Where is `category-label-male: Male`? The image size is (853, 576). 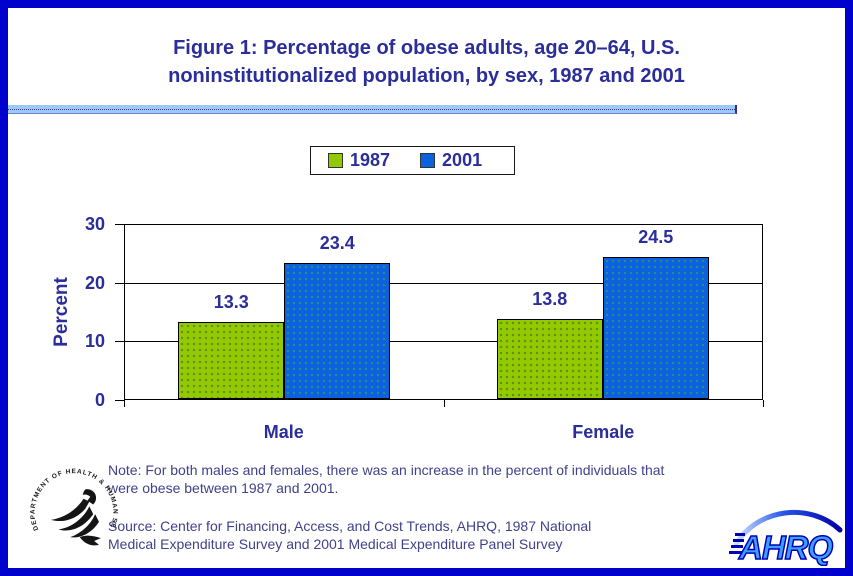
category-label-male: Male is located at coordinates (283, 432).